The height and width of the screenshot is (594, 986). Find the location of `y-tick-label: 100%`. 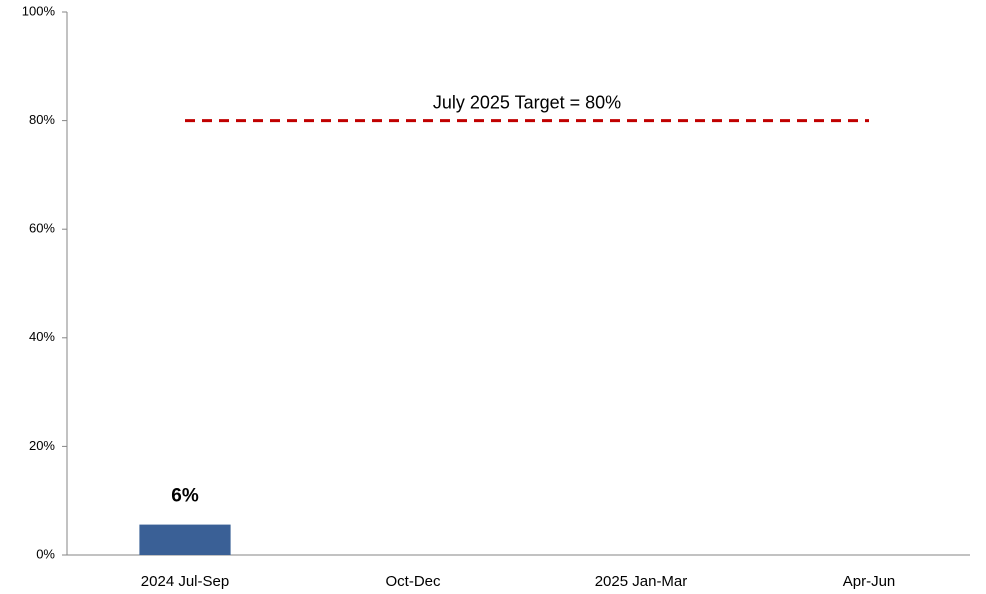

y-tick-label: 100% is located at coordinates (39, 10).